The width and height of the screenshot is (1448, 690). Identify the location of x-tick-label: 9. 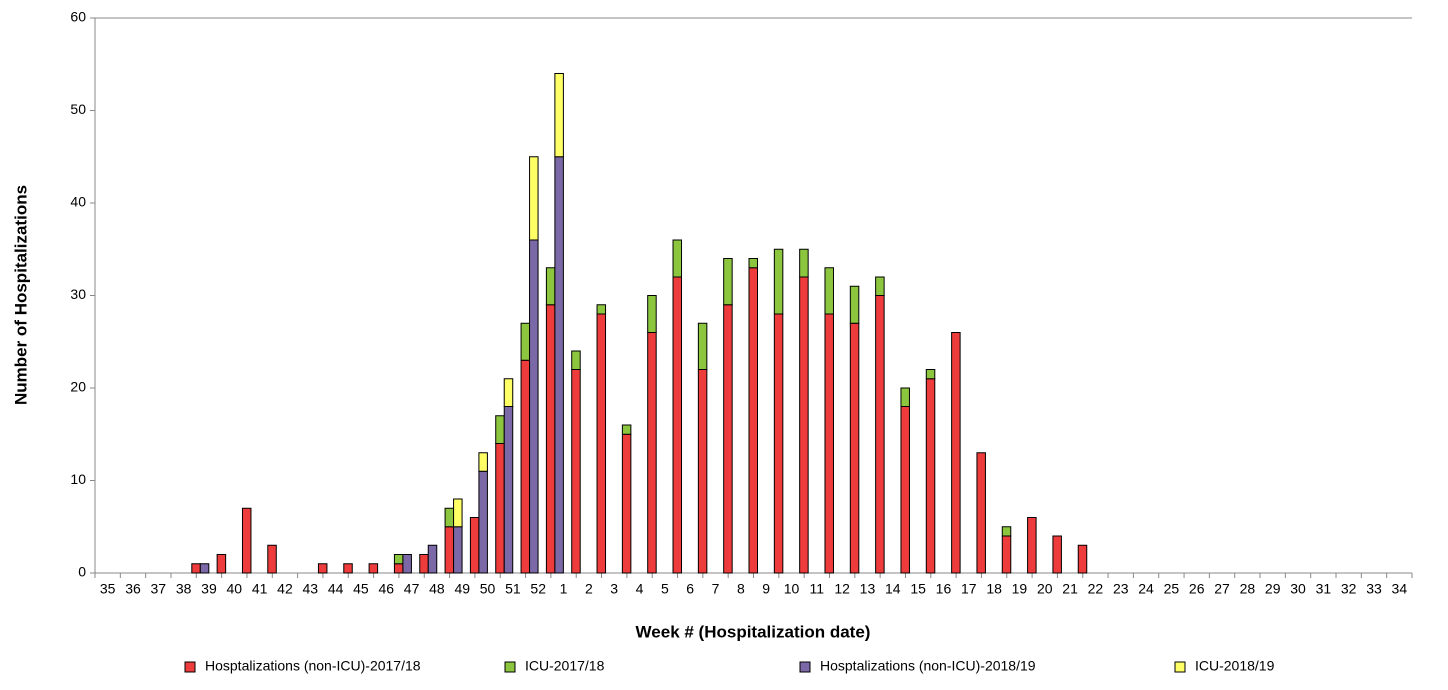
(766, 589).